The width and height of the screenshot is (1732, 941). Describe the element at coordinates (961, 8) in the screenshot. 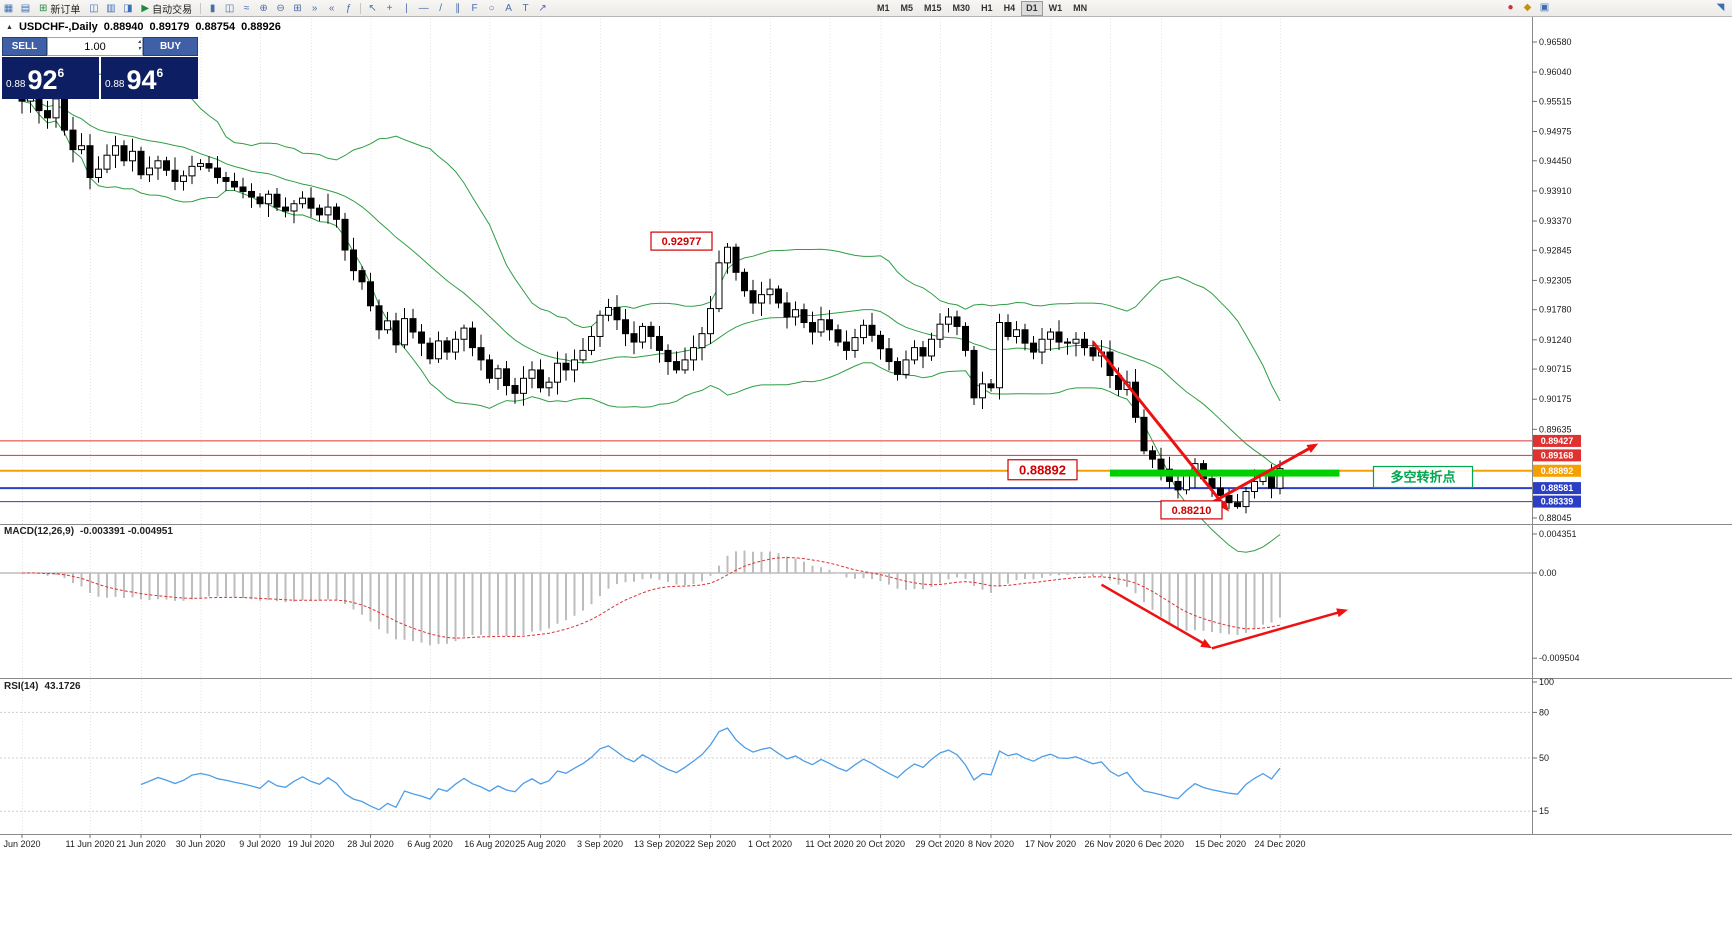

I see `timeframe-M30: M30` at that location.